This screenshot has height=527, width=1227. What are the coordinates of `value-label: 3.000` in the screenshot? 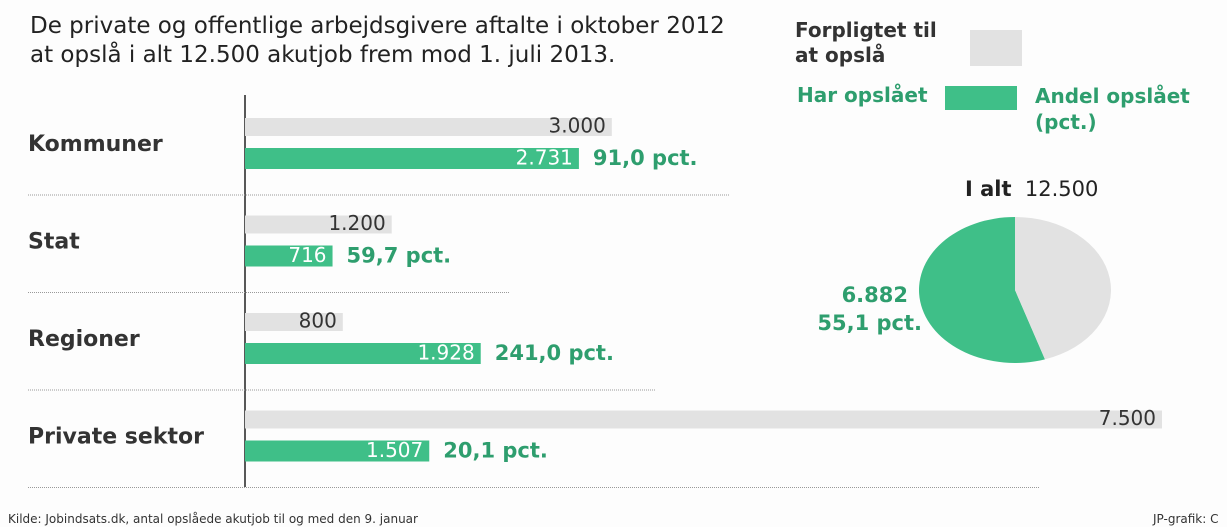 It's located at (577, 126).